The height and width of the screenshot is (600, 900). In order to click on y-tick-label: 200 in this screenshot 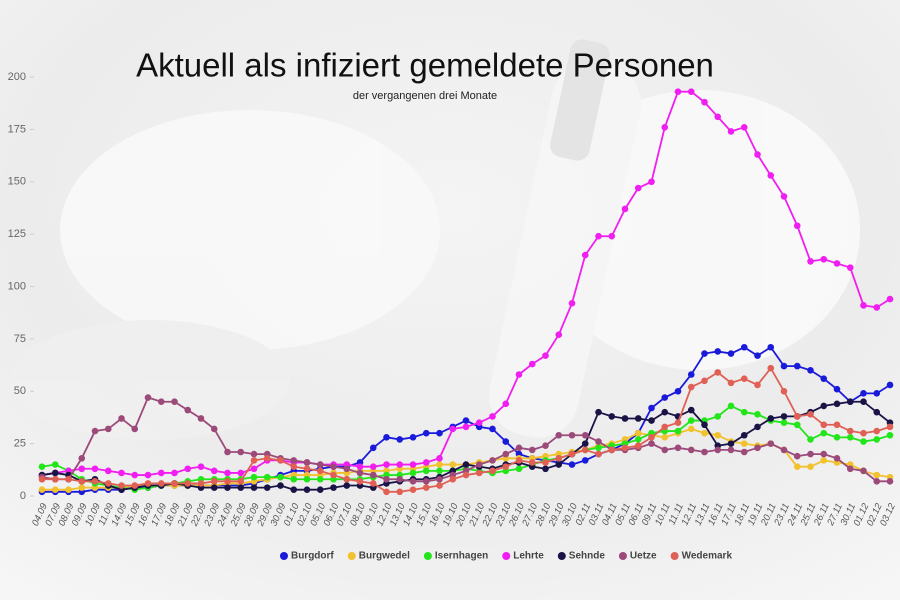, I will do `click(17, 77)`.